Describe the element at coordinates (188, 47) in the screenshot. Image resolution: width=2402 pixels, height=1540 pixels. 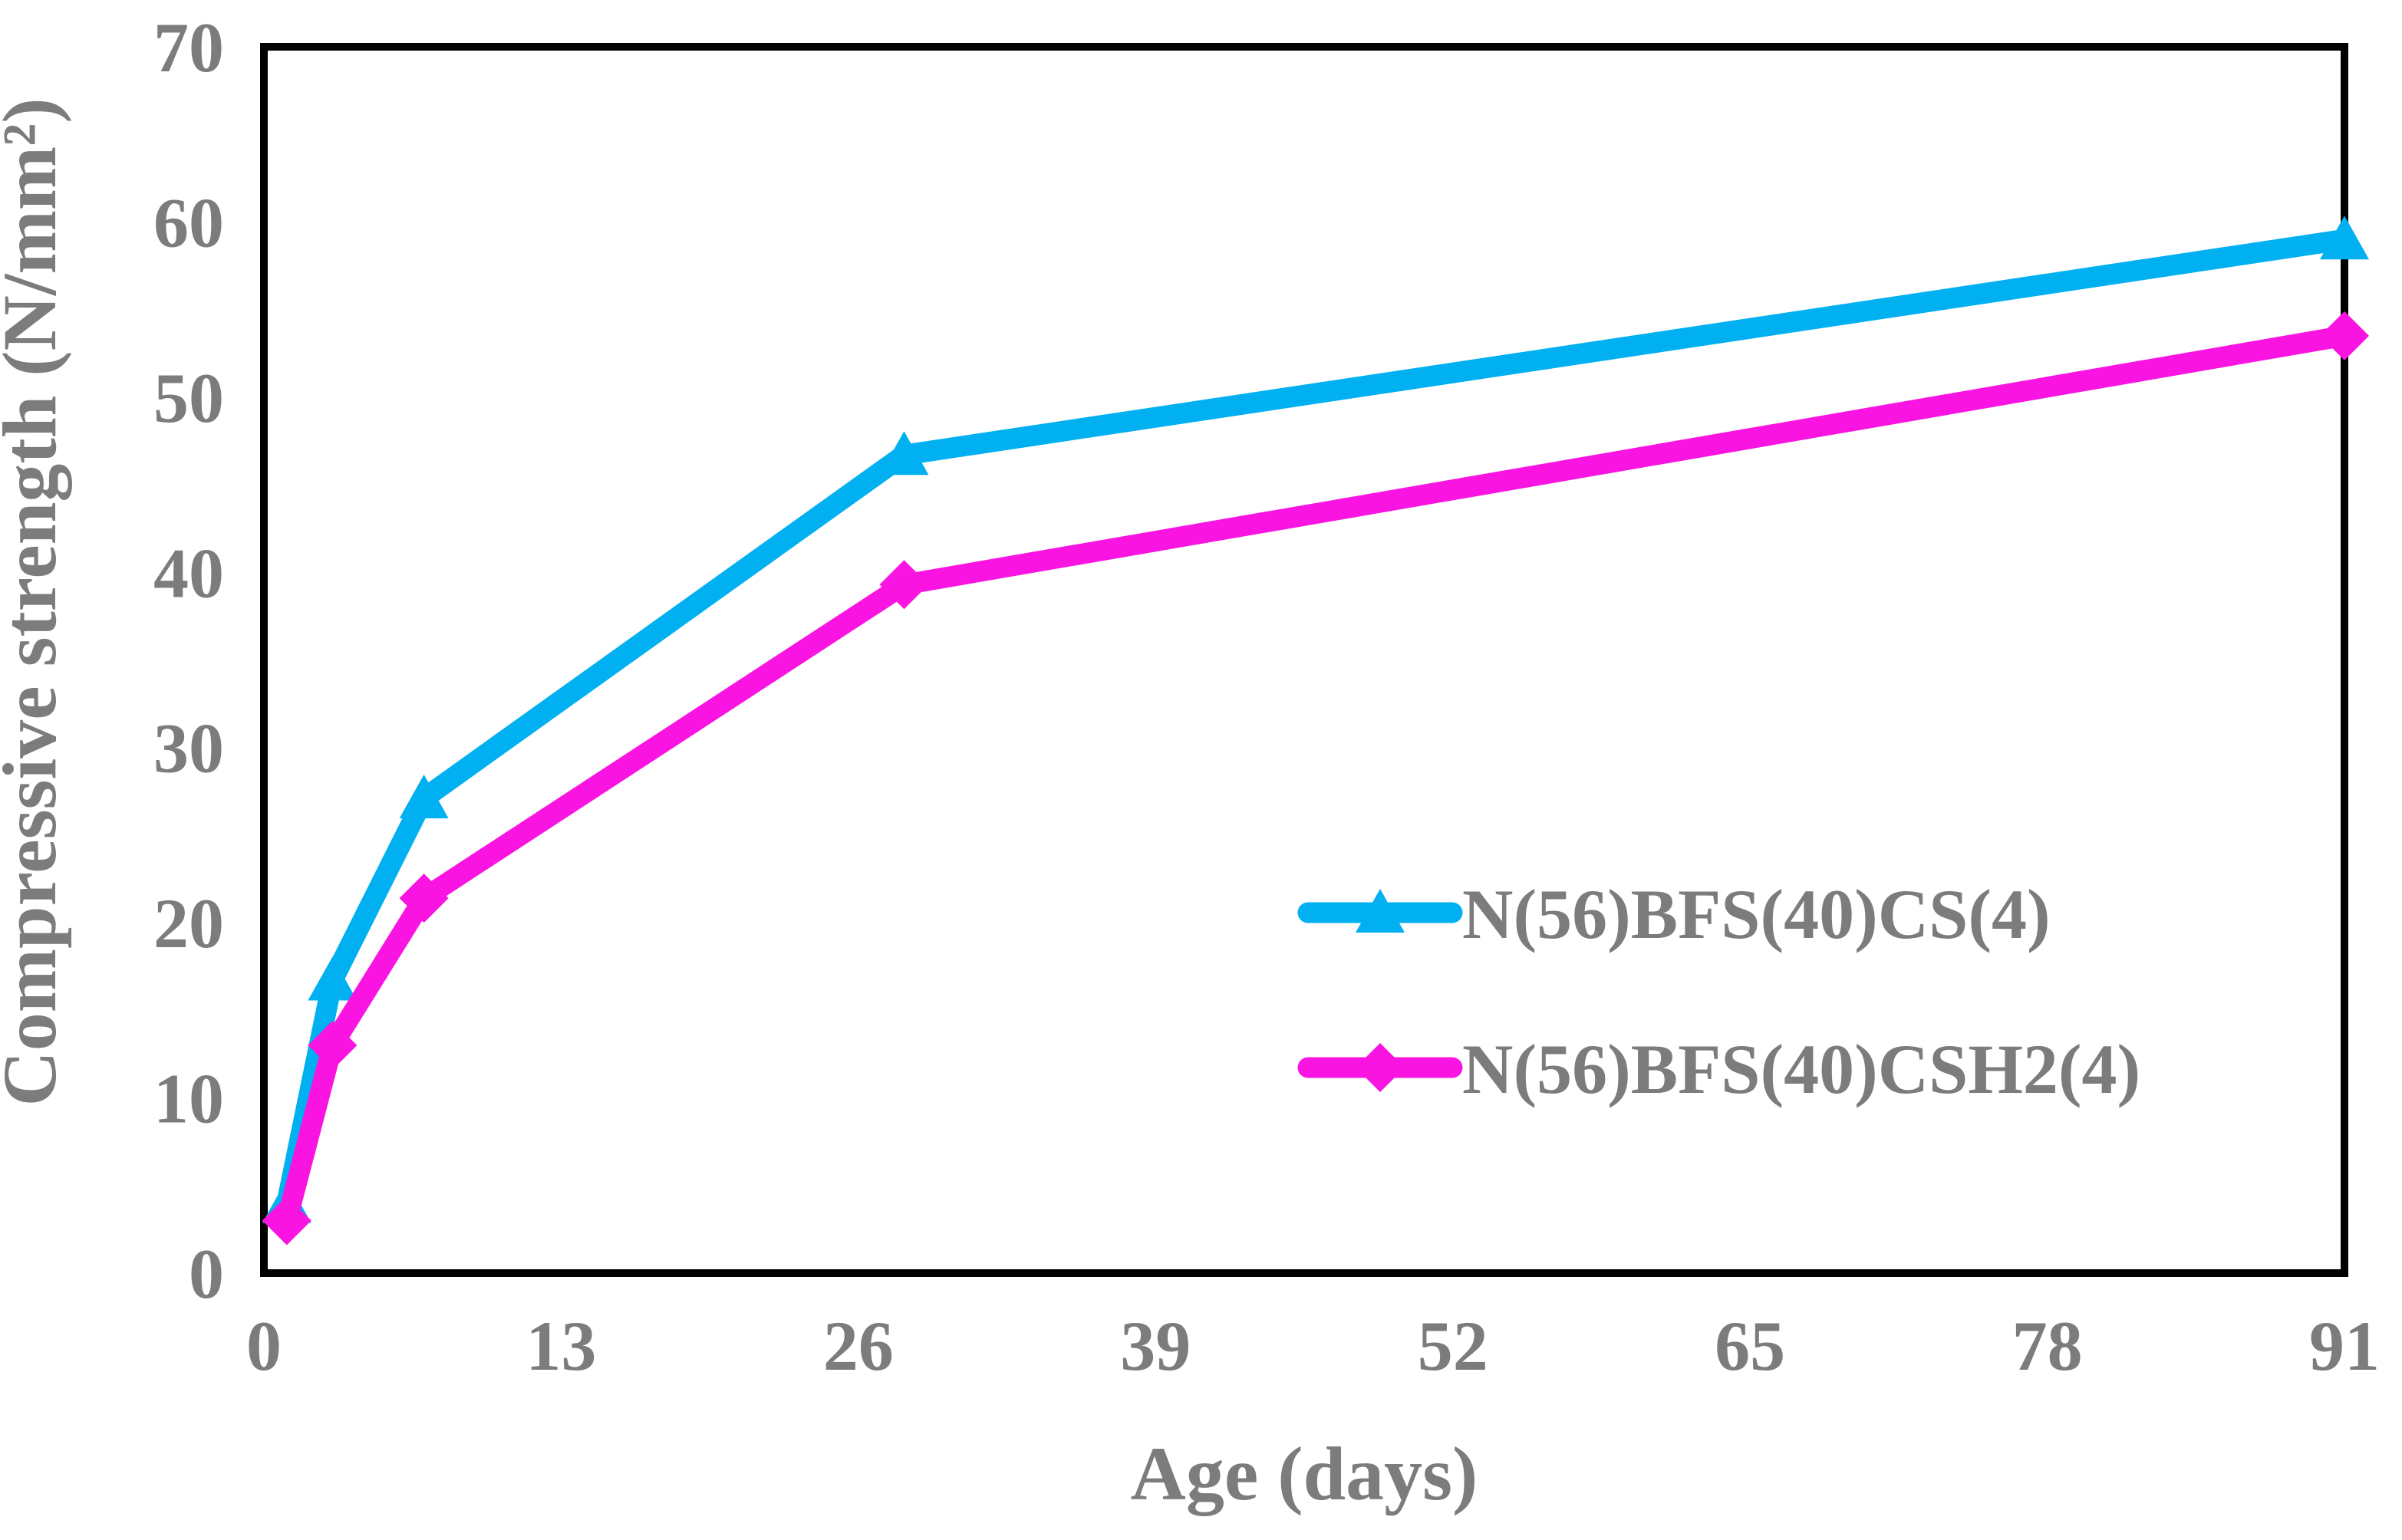
I see `y-tick-label: 70` at that location.